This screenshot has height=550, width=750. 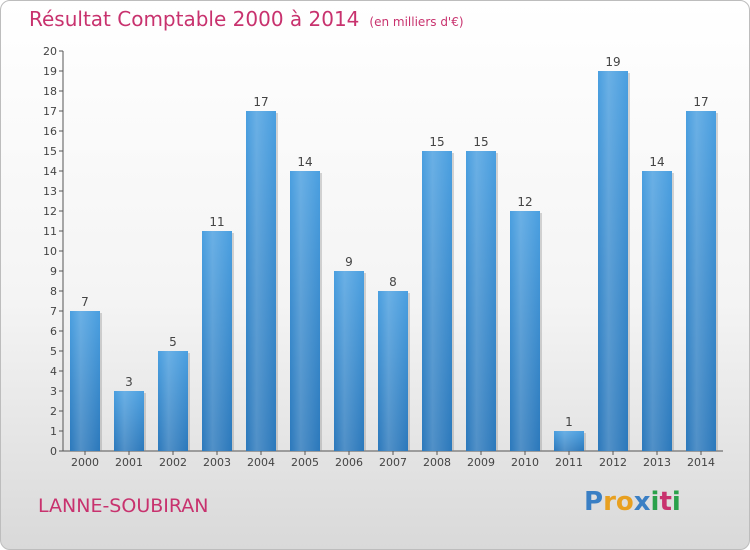 What do you see at coordinates (525, 462) in the screenshot?
I see `x-tick-label: 2010` at bounding box center [525, 462].